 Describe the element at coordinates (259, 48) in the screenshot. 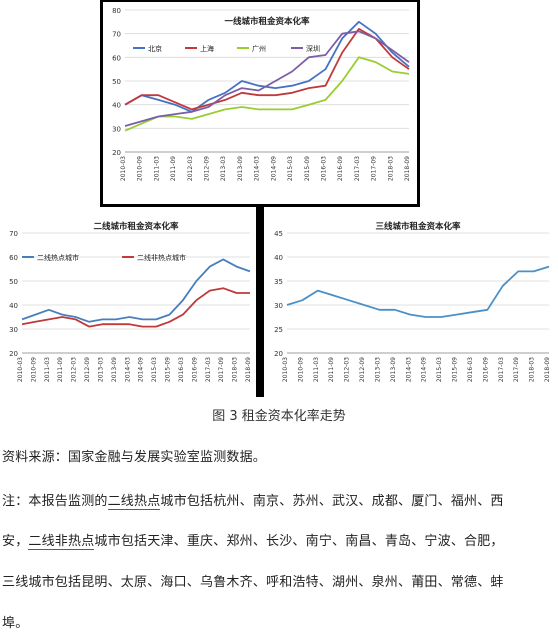

I see `legend-label: 广州` at that location.